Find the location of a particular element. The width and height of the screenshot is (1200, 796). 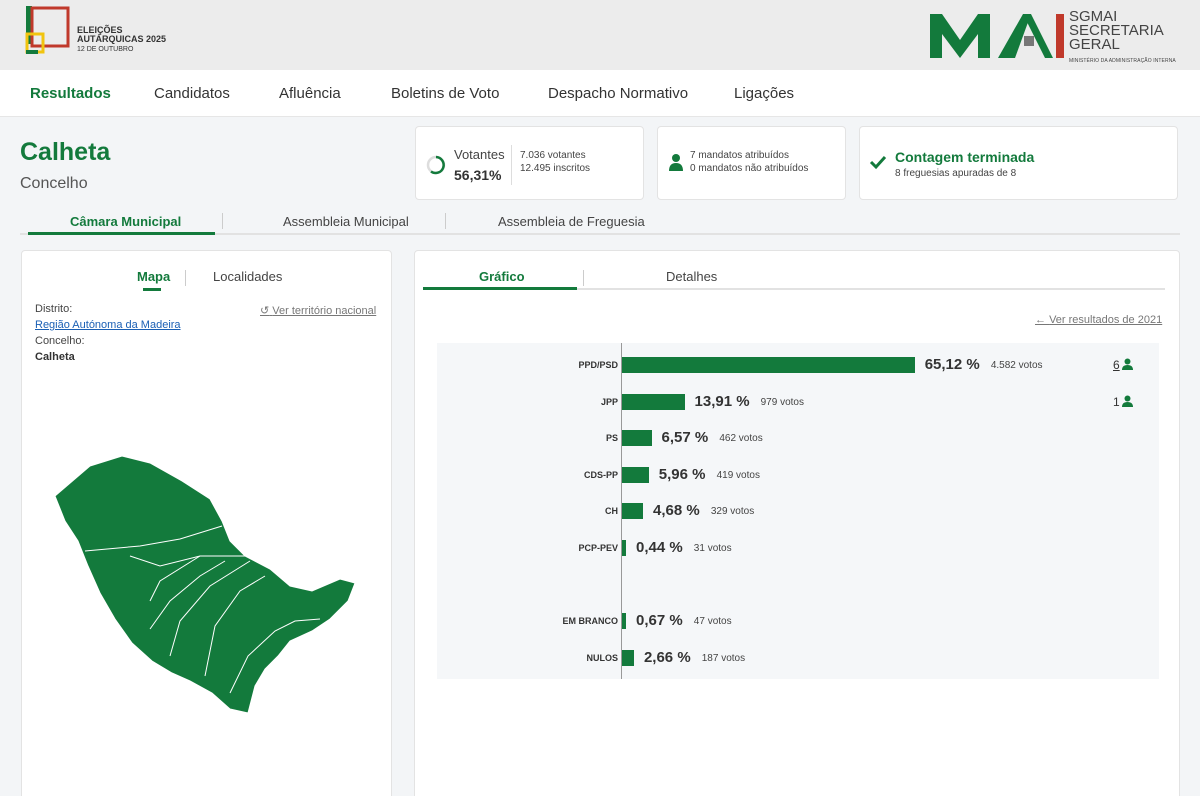

contagem-title: Contagem terminada is located at coordinates (965, 157).